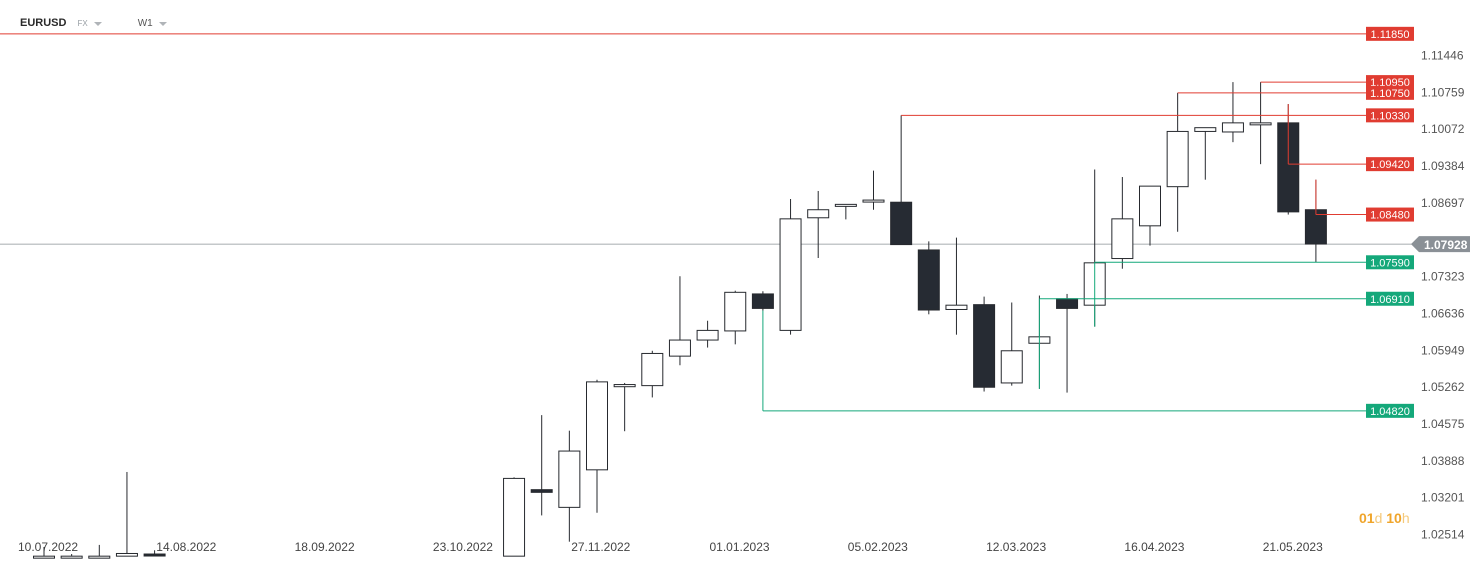 This screenshot has width=1482, height=564. Describe the element at coordinates (1443, 92) in the screenshot. I see `y-tick-label: 1.10759` at that location.